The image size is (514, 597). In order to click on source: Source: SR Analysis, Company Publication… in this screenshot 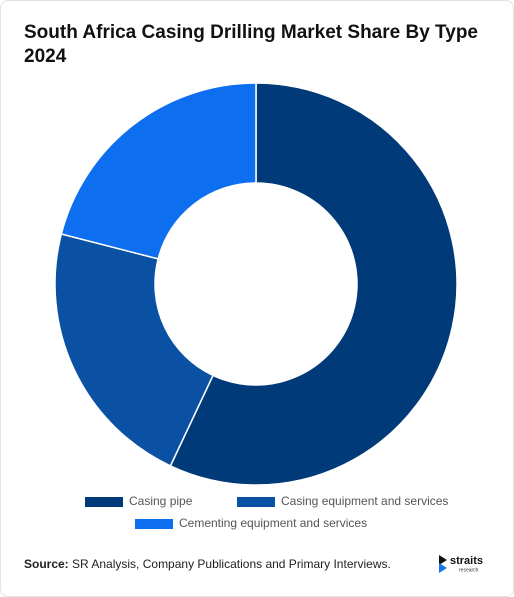, I will do `click(207, 564)`.